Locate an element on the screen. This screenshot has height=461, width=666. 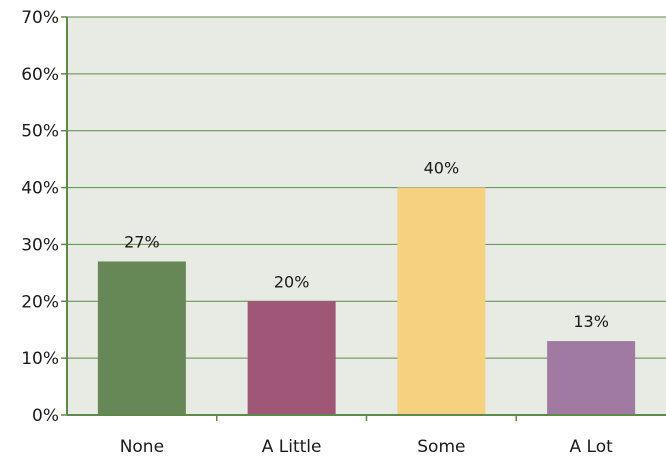
y-tick-label: 30% is located at coordinates (40, 245).